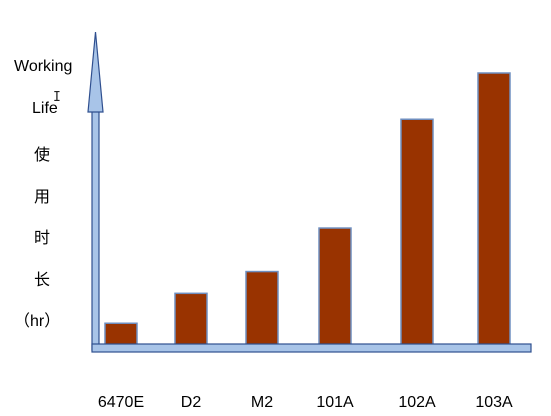 The height and width of the screenshot is (416, 551). I want to click on y-axis-label-line-7: （hr）, so click(37, 321).